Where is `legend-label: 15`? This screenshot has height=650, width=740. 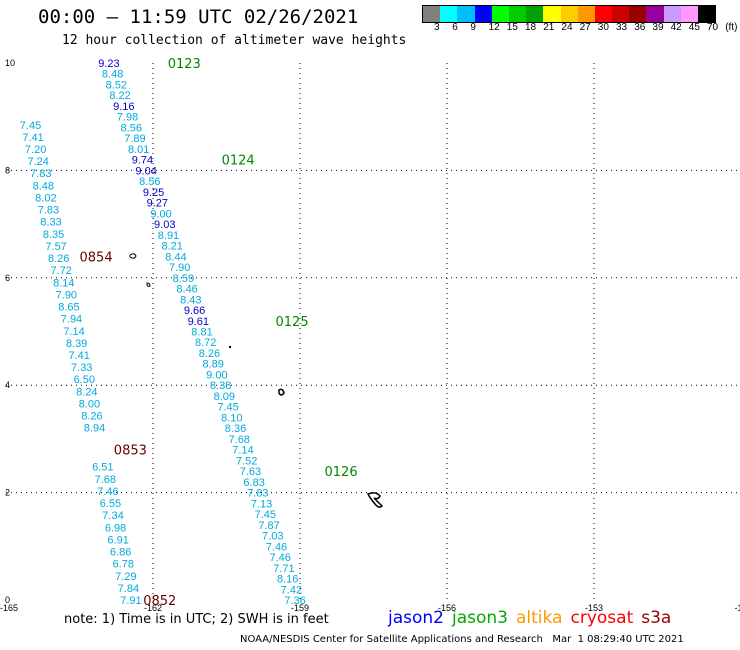 legend-label: 15 is located at coordinates (512, 27).